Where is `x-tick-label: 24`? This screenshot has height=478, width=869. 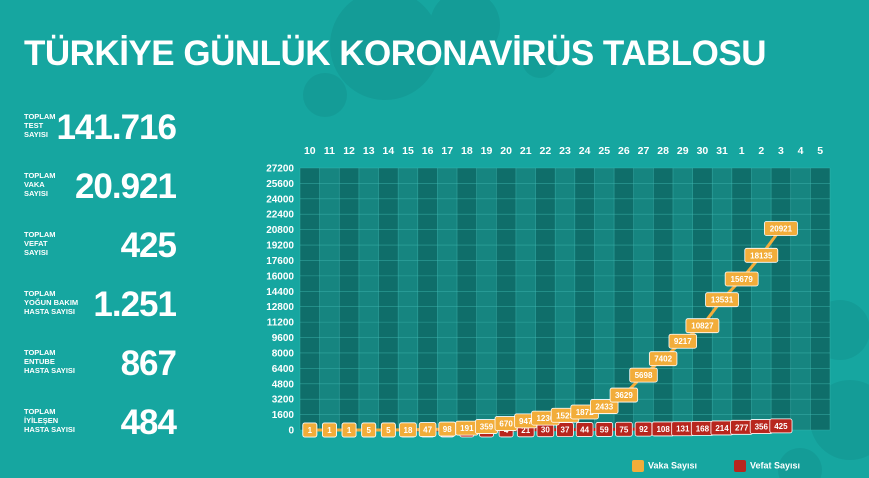 x-tick-label: 24 is located at coordinates (585, 151).